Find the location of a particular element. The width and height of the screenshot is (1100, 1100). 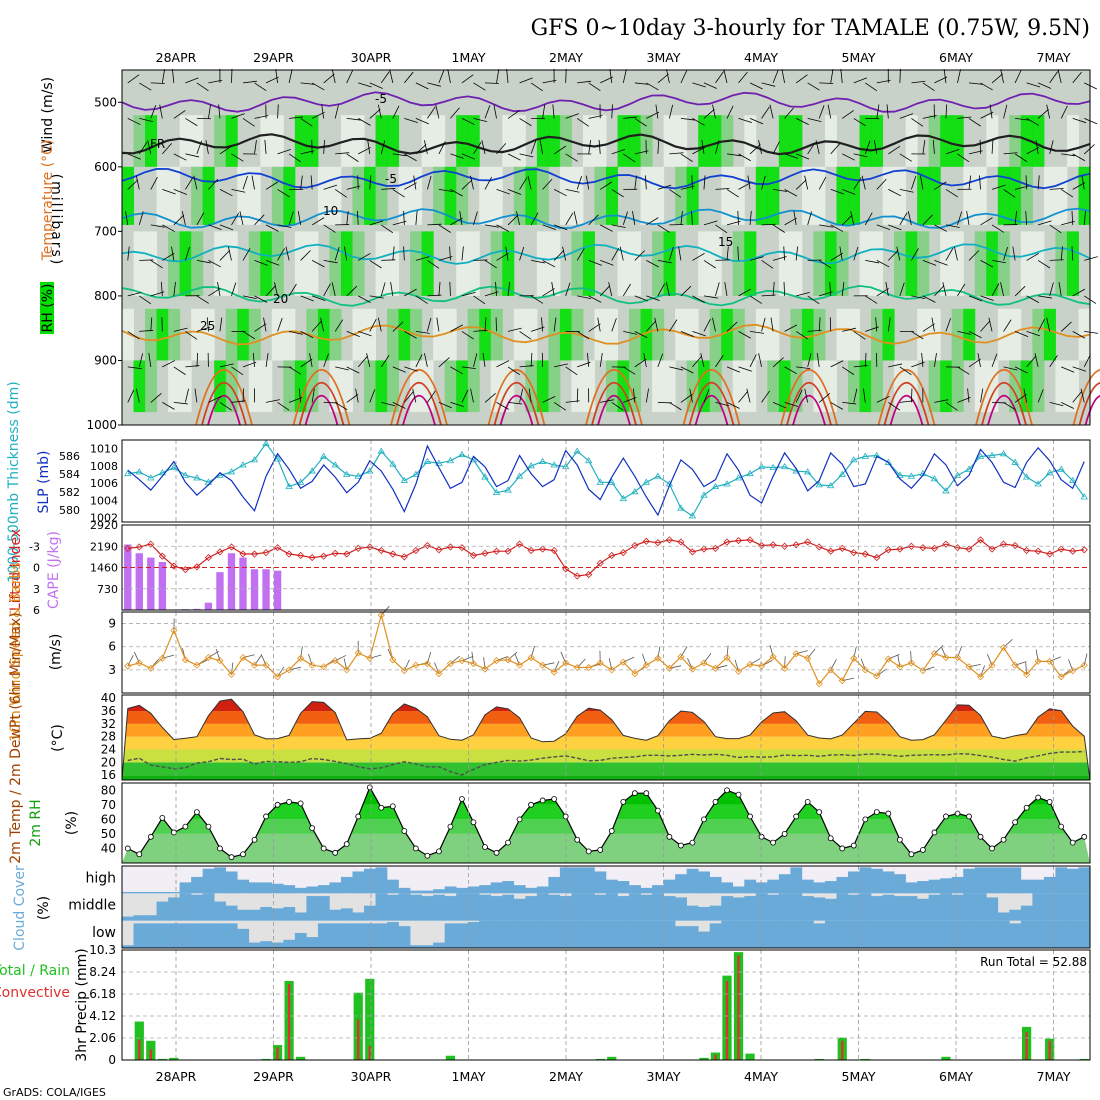

wind-barb-10m is located at coordinates (785, 662).